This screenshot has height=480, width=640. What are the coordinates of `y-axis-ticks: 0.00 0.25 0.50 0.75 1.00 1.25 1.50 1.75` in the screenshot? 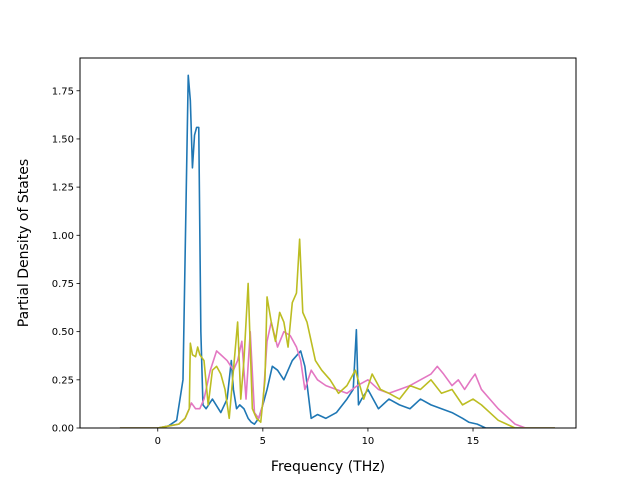 It's located at (66, 260).